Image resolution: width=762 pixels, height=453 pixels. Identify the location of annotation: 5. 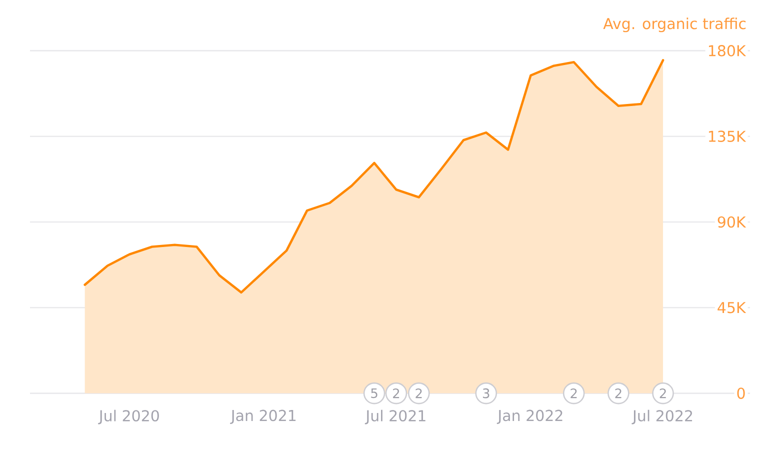
(374, 393).